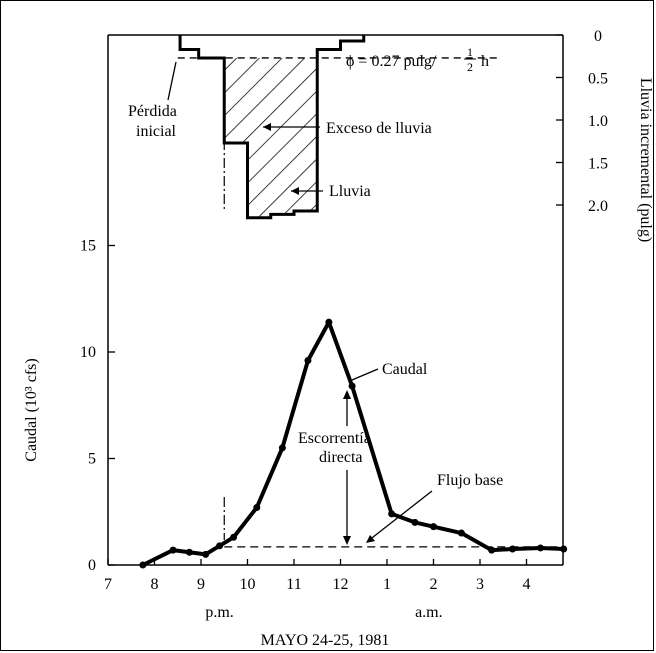 This screenshot has height=653, width=656. Describe the element at coordinates (429, 612) in the screenshot. I see `x-sublabel: a.m.` at that location.